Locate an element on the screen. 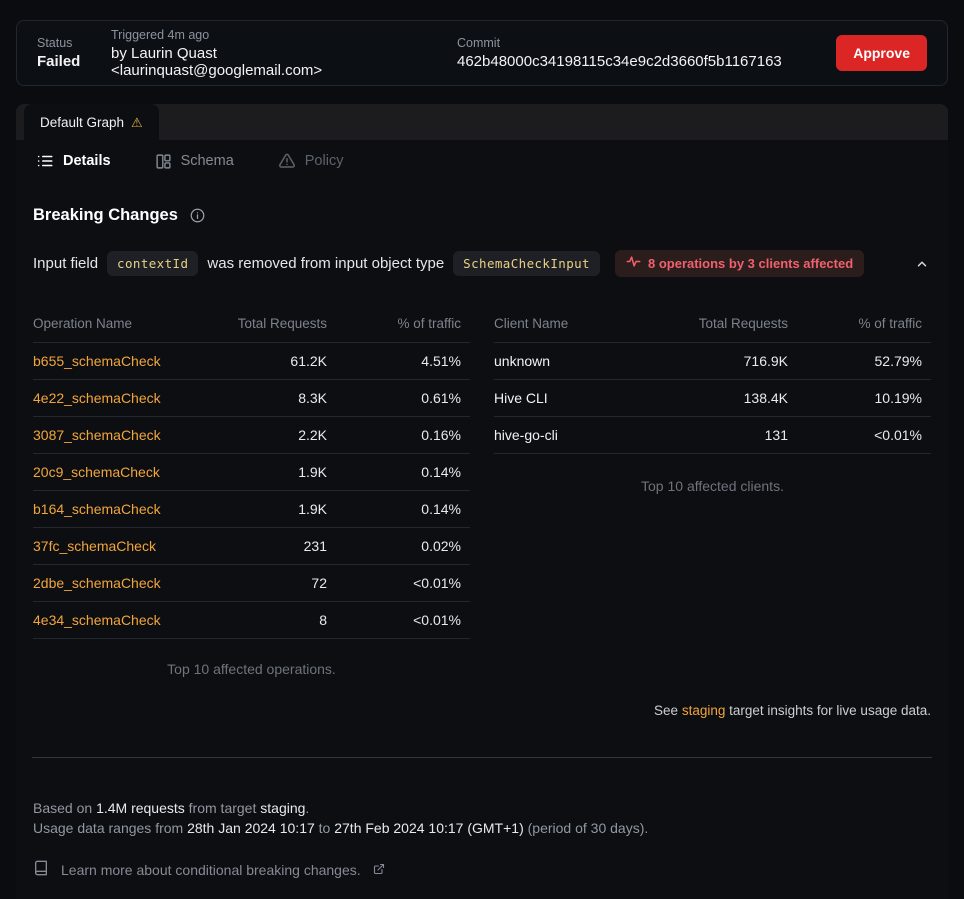  operation-link: b164_schemaCheck is located at coordinates (97, 509).